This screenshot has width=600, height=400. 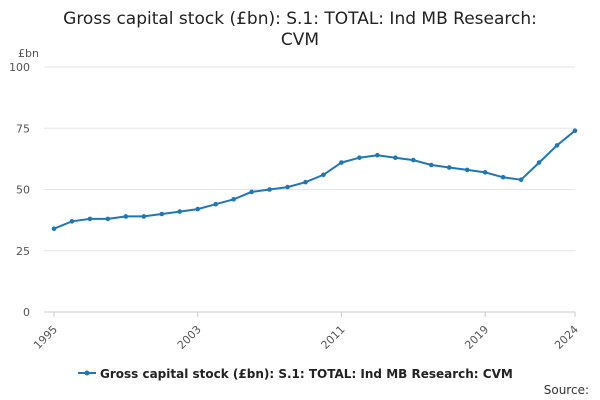 I want to click on data-point-2009, so click(x=305, y=182).